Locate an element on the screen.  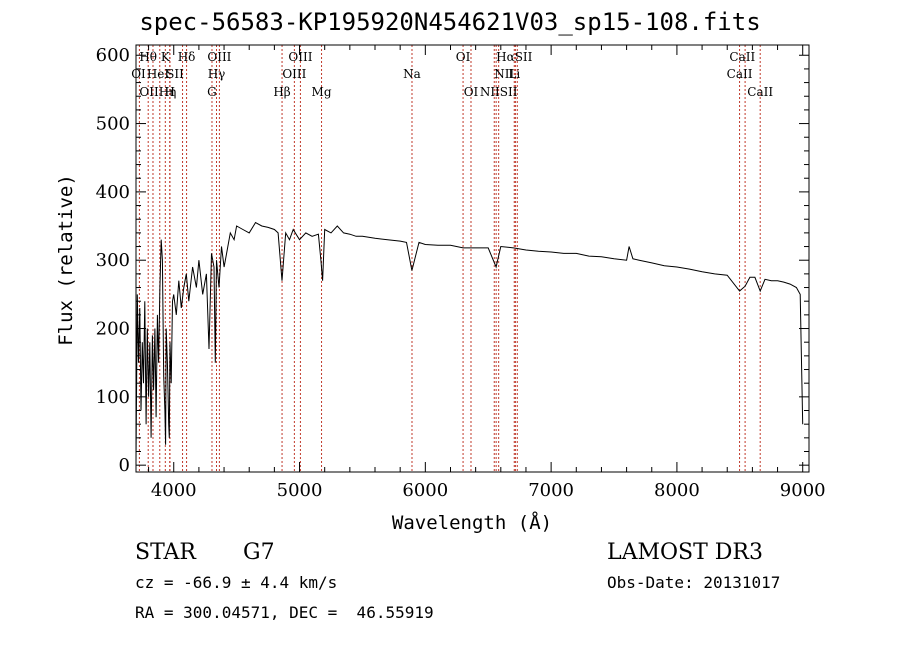
line-label: Hθ is located at coordinates (148, 57).